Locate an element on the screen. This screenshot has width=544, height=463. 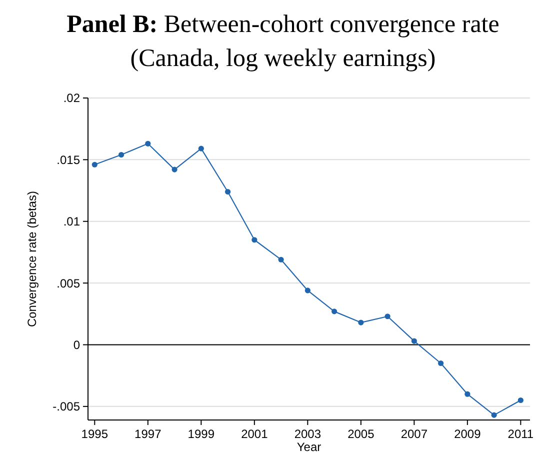
y-tick-label: .02 is located at coordinates (71, 98).